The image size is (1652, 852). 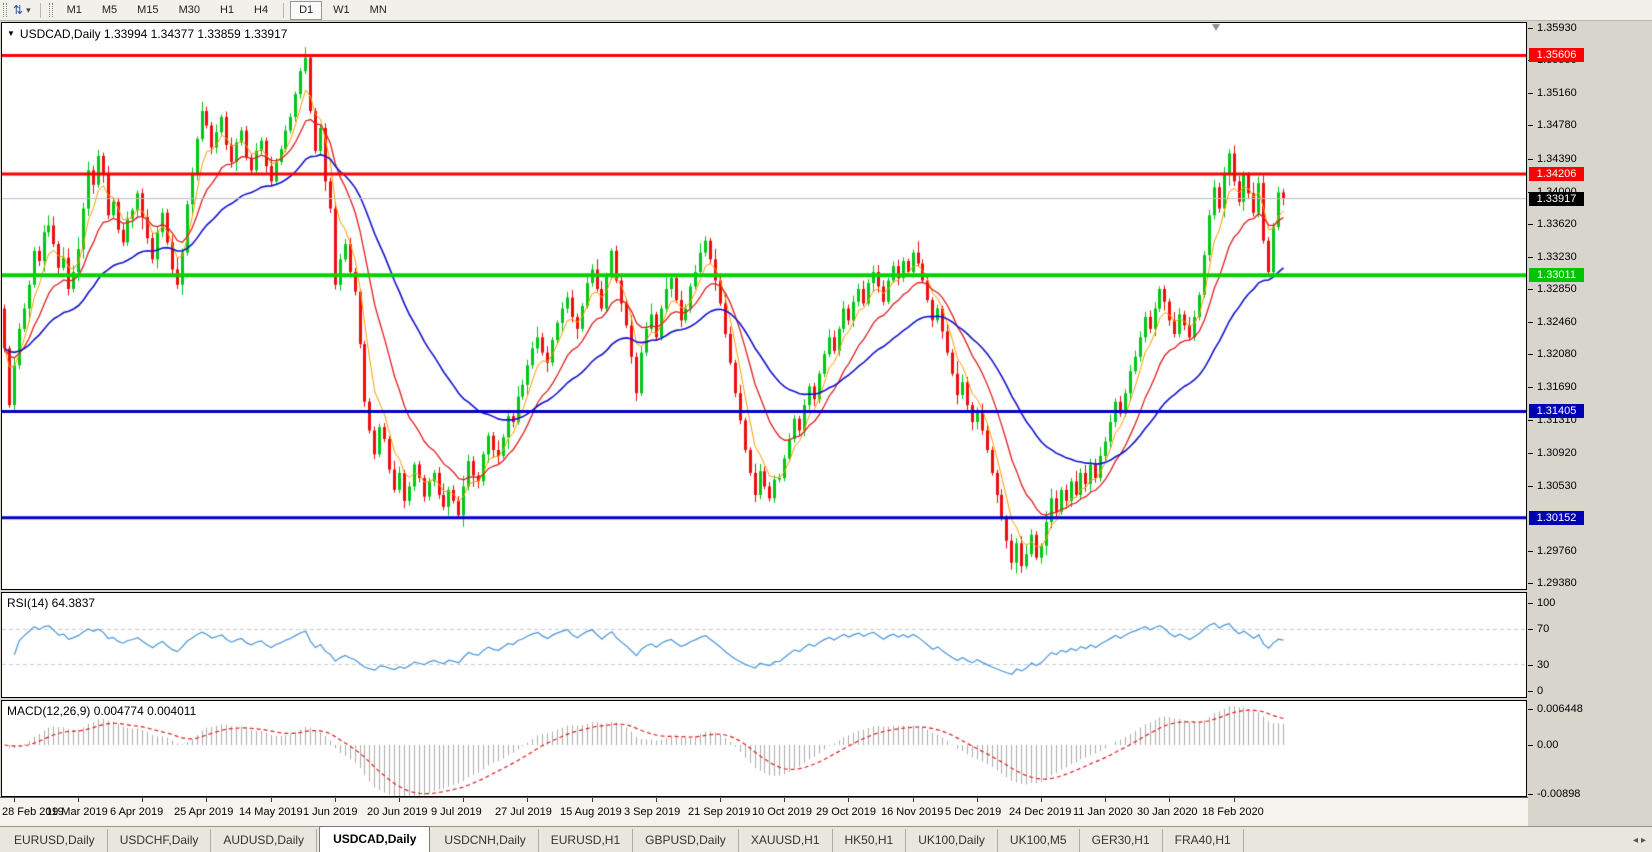 I want to click on axis-tick-label: 0, so click(x=1540, y=691).